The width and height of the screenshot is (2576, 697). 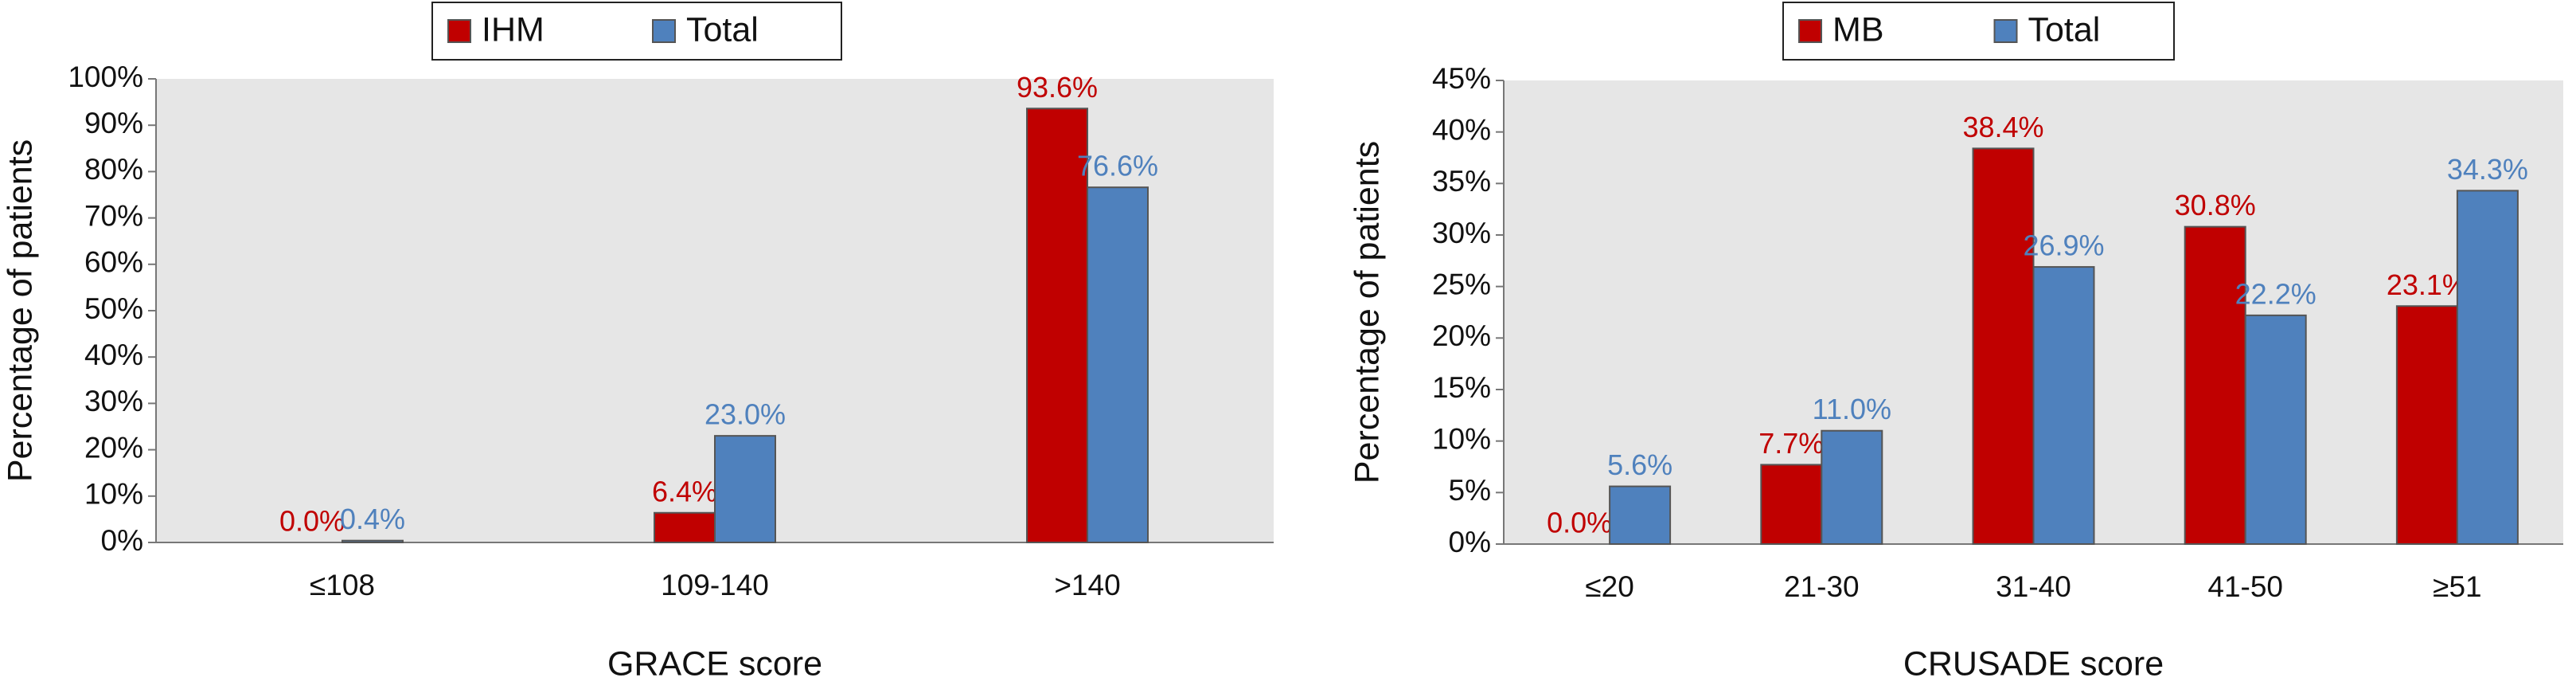 What do you see at coordinates (1470, 490) in the screenshot?
I see `y-tick-label: 5%` at bounding box center [1470, 490].